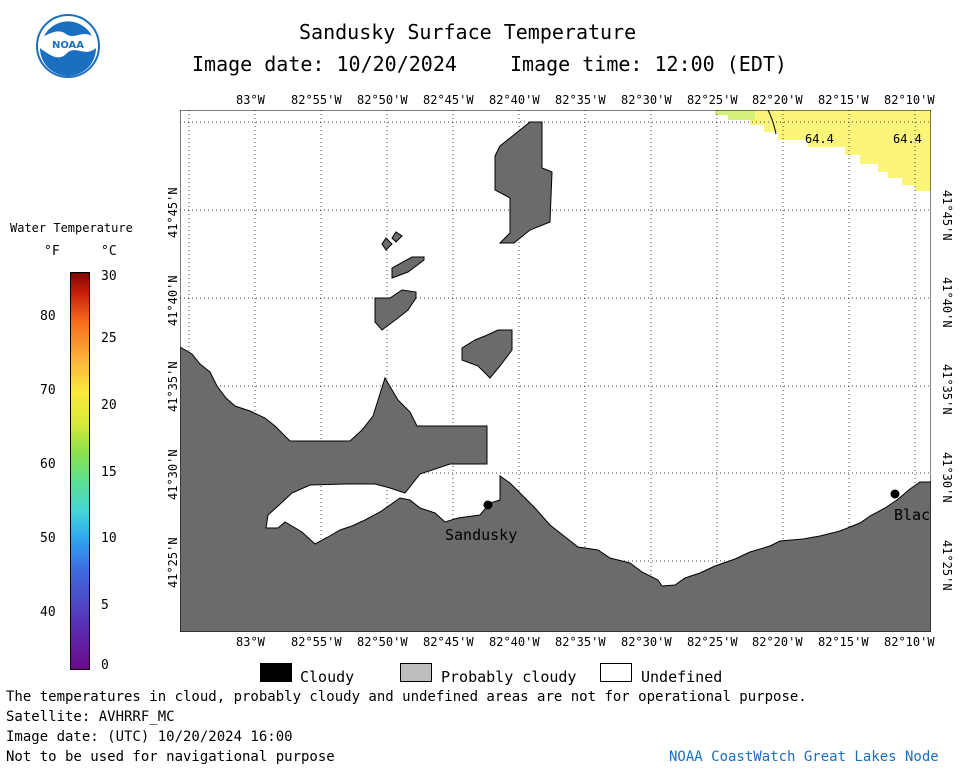 The width and height of the screenshot is (969, 773). What do you see at coordinates (109, 405) in the screenshot?
I see `c-tick: 20` at bounding box center [109, 405].